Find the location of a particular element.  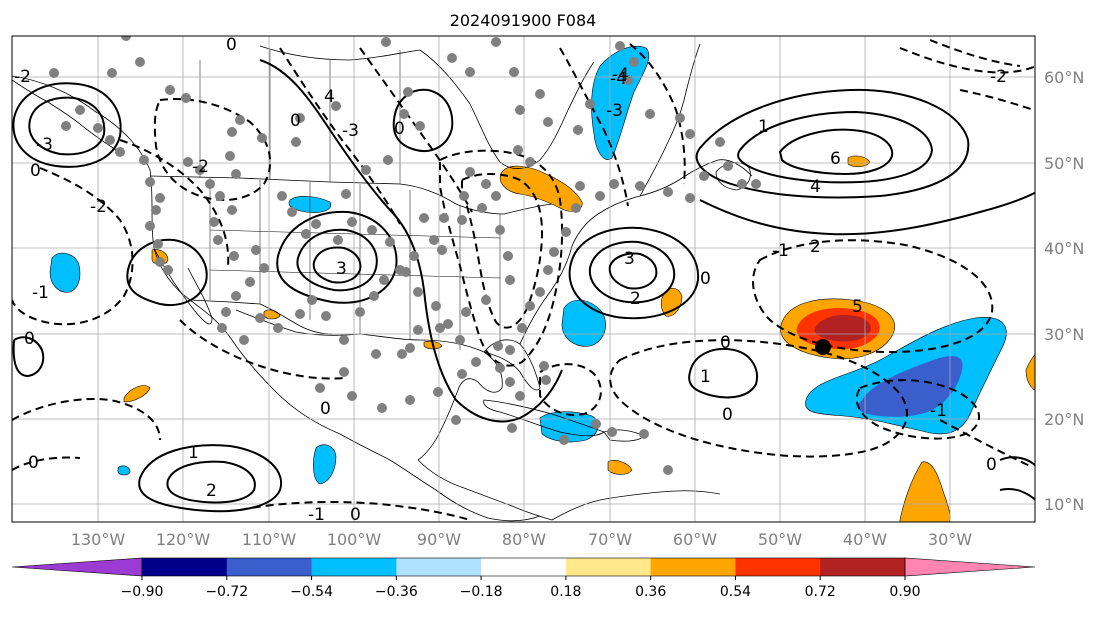

gulf-coast is located at coordinates (369, 385).